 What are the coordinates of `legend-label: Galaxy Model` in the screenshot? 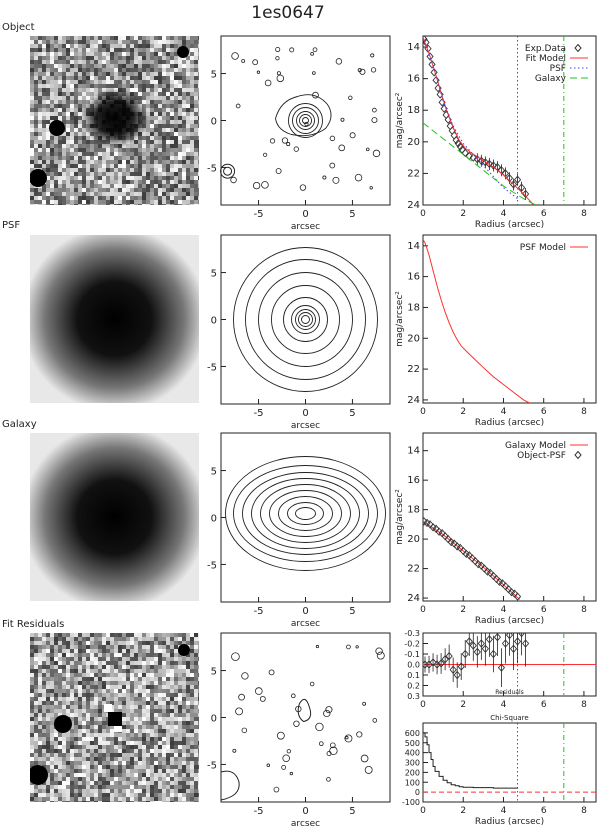 It's located at (535, 446).